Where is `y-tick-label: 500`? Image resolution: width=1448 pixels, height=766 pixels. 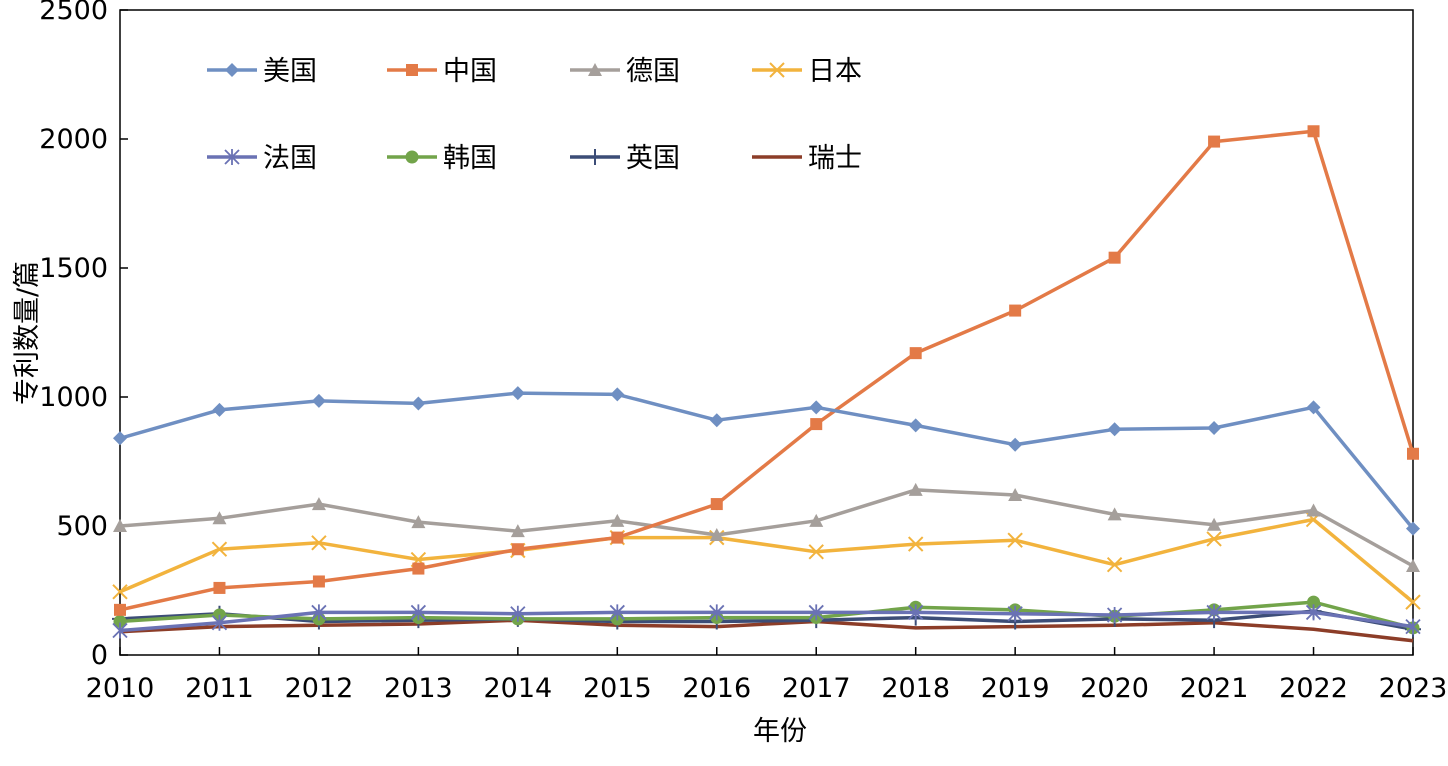 y-tick-label: 500 is located at coordinates (82, 526).